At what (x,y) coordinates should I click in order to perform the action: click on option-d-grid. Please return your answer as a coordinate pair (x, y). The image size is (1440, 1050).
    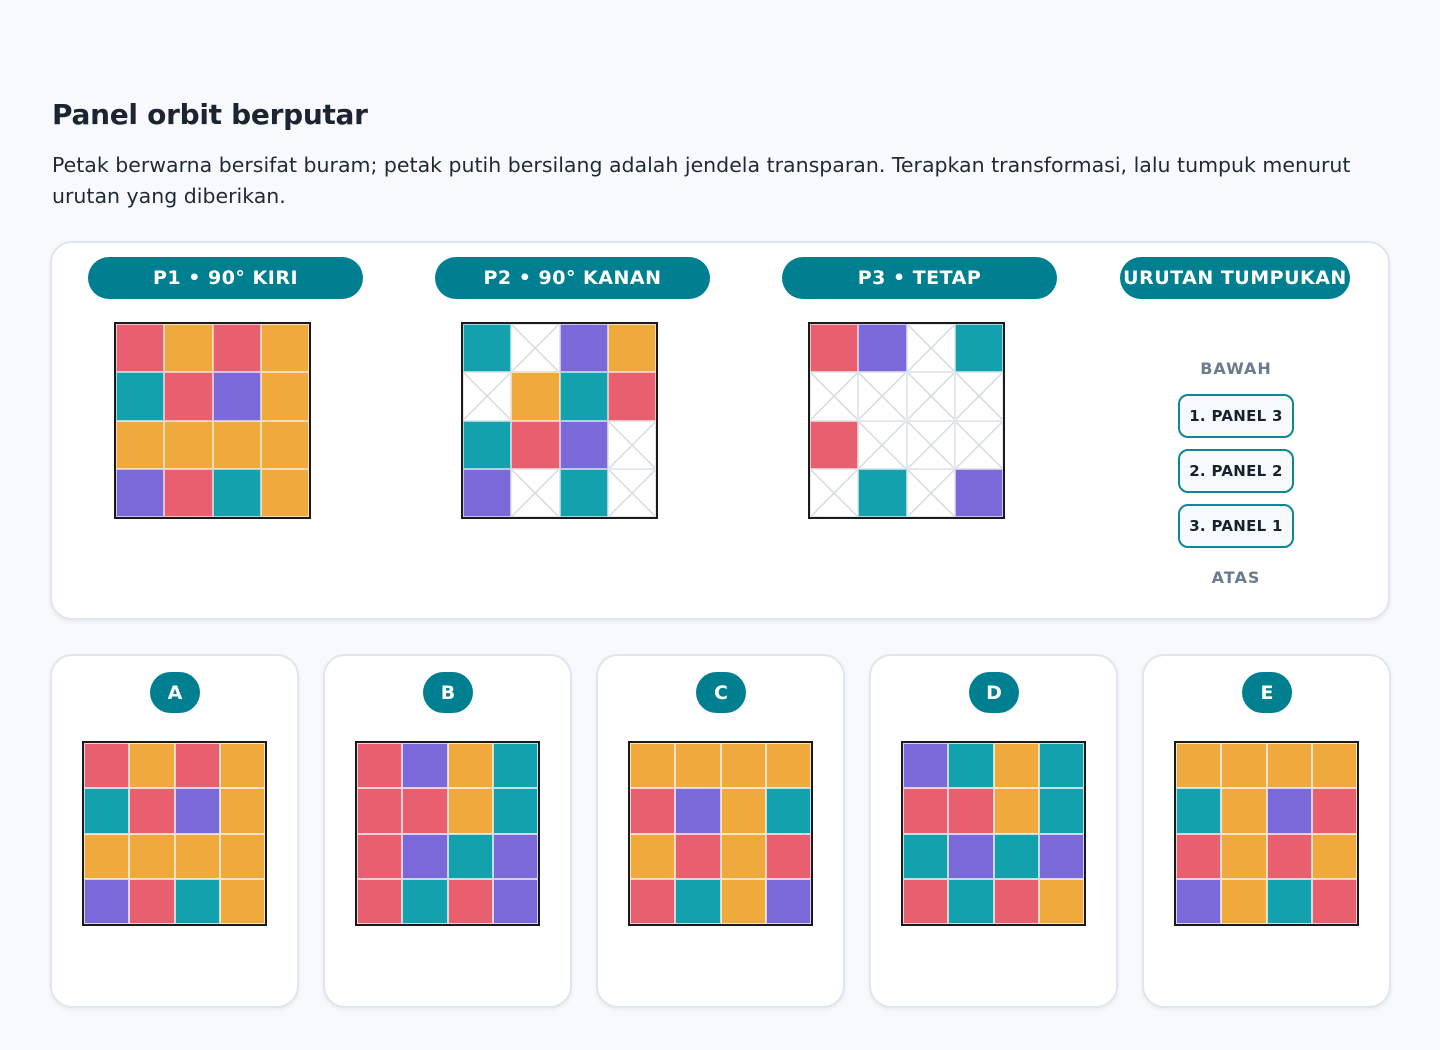
    Looking at the image, I should click on (993, 833).